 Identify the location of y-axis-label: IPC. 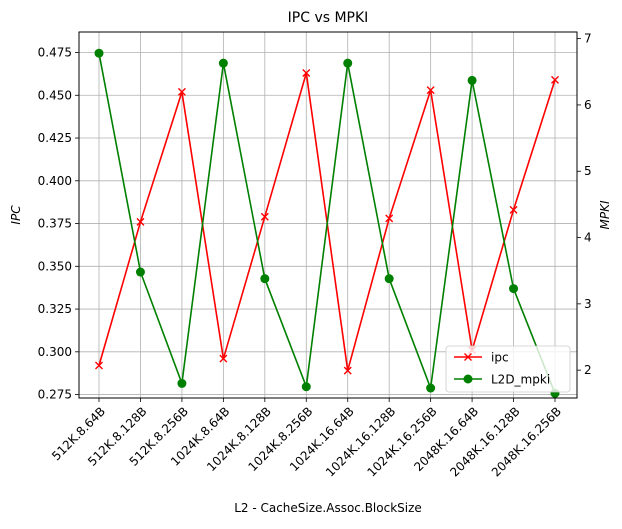
(16, 215).